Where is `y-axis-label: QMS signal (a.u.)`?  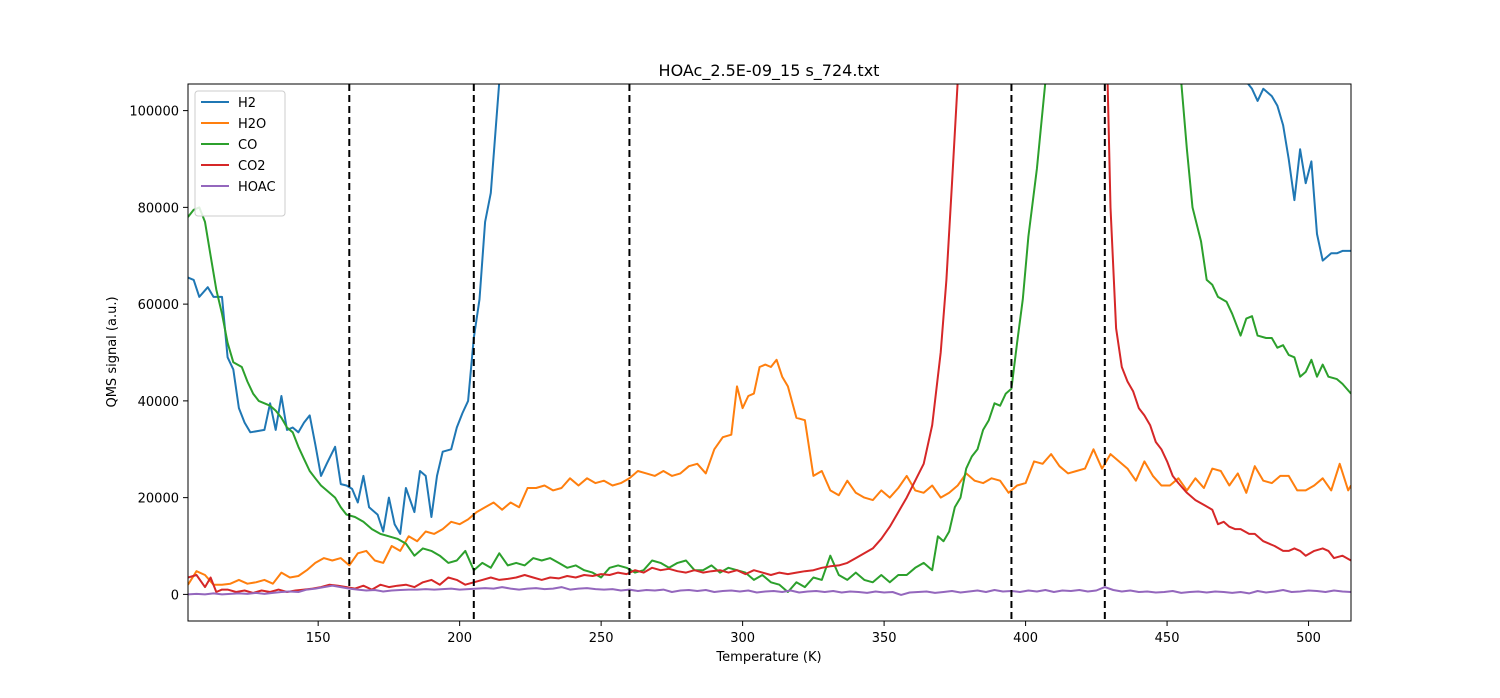
y-axis-label: QMS signal (a.u.) is located at coordinates (112, 351).